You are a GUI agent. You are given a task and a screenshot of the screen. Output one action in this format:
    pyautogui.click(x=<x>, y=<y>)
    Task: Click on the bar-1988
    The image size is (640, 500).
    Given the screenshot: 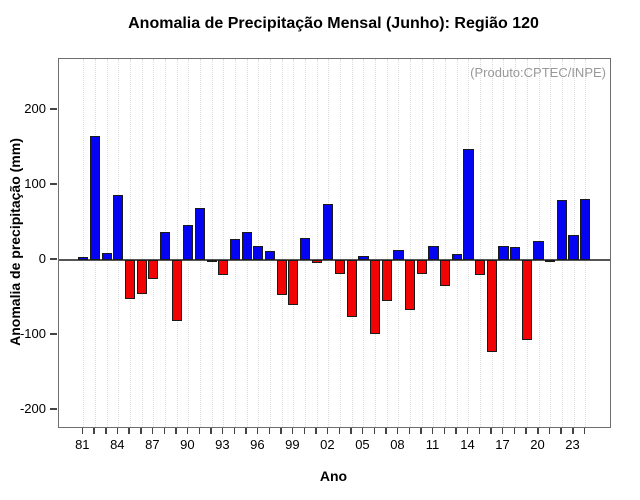 What is the action you would take?
    pyautogui.click(x=165, y=246)
    